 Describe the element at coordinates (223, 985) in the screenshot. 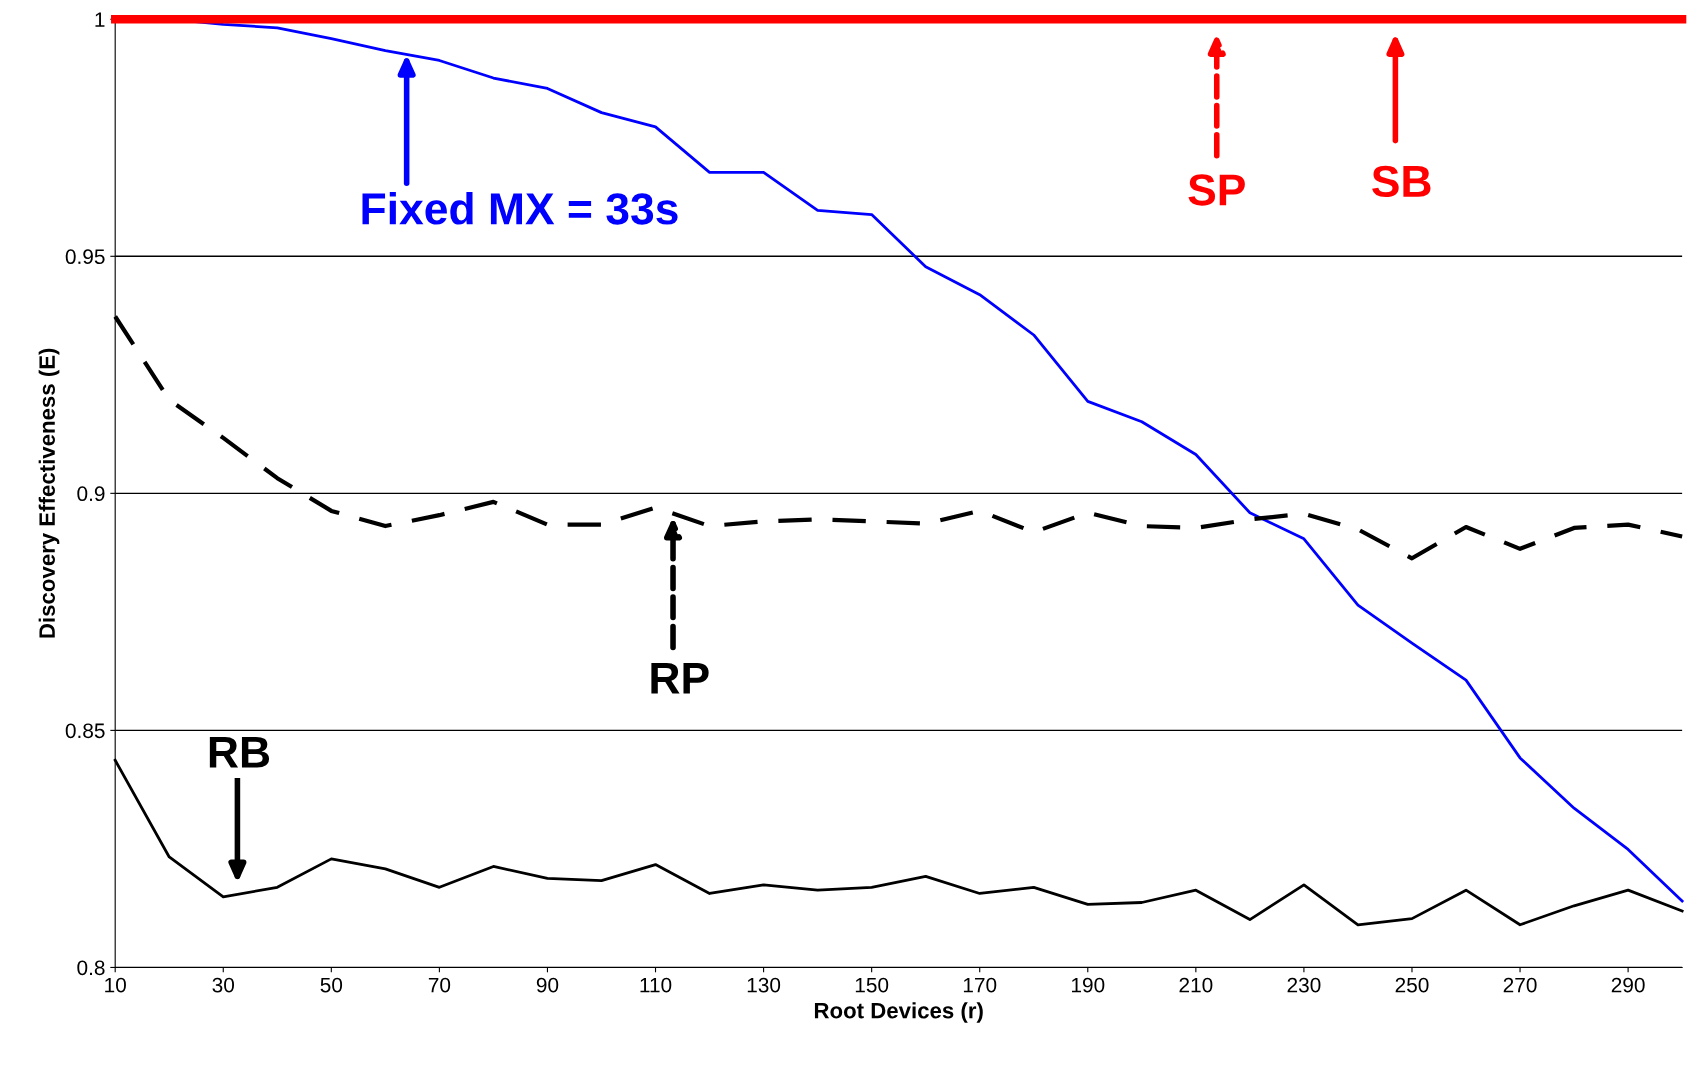

I see `x-tick-label: 30` at that location.